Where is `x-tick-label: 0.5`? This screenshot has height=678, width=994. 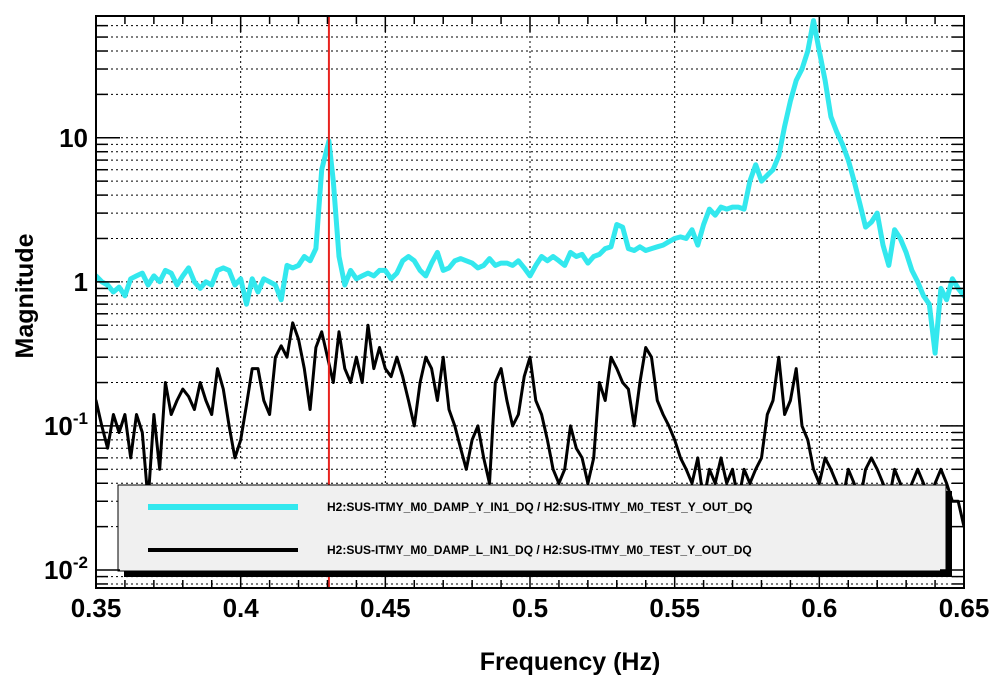
x-tick-label: 0.5 is located at coordinates (530, 608).